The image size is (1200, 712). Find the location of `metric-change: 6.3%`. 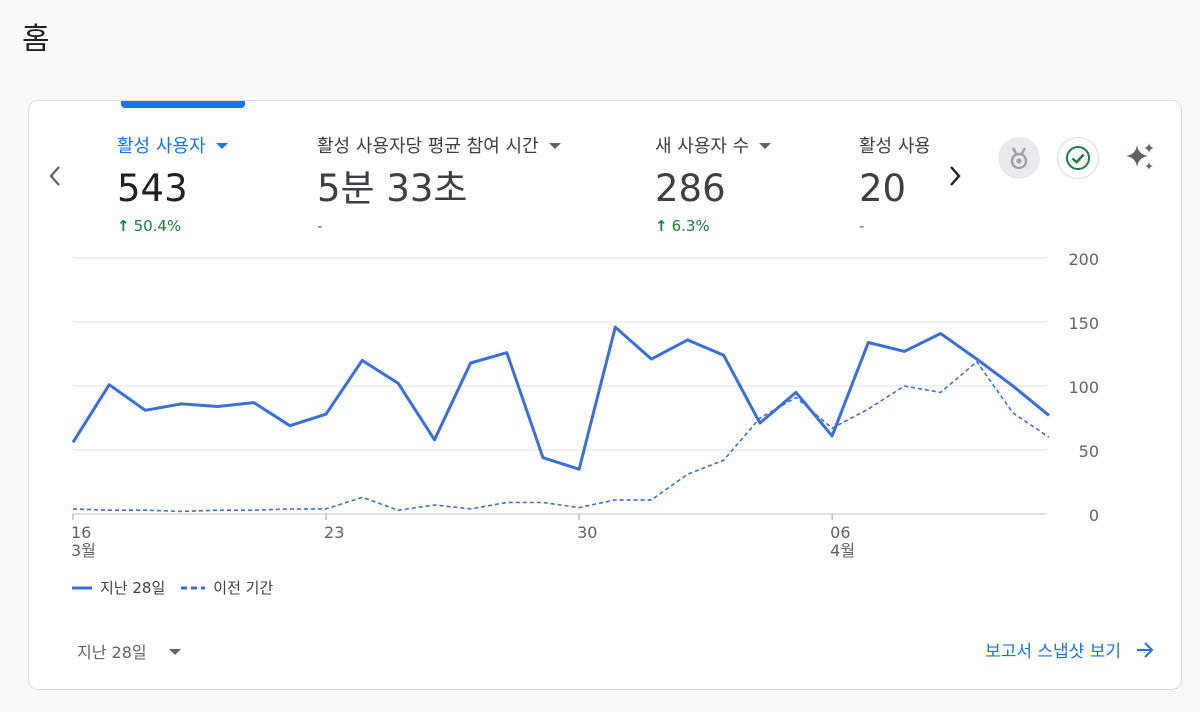

metric-change: 6.3% is located at coordinates (690, 226).